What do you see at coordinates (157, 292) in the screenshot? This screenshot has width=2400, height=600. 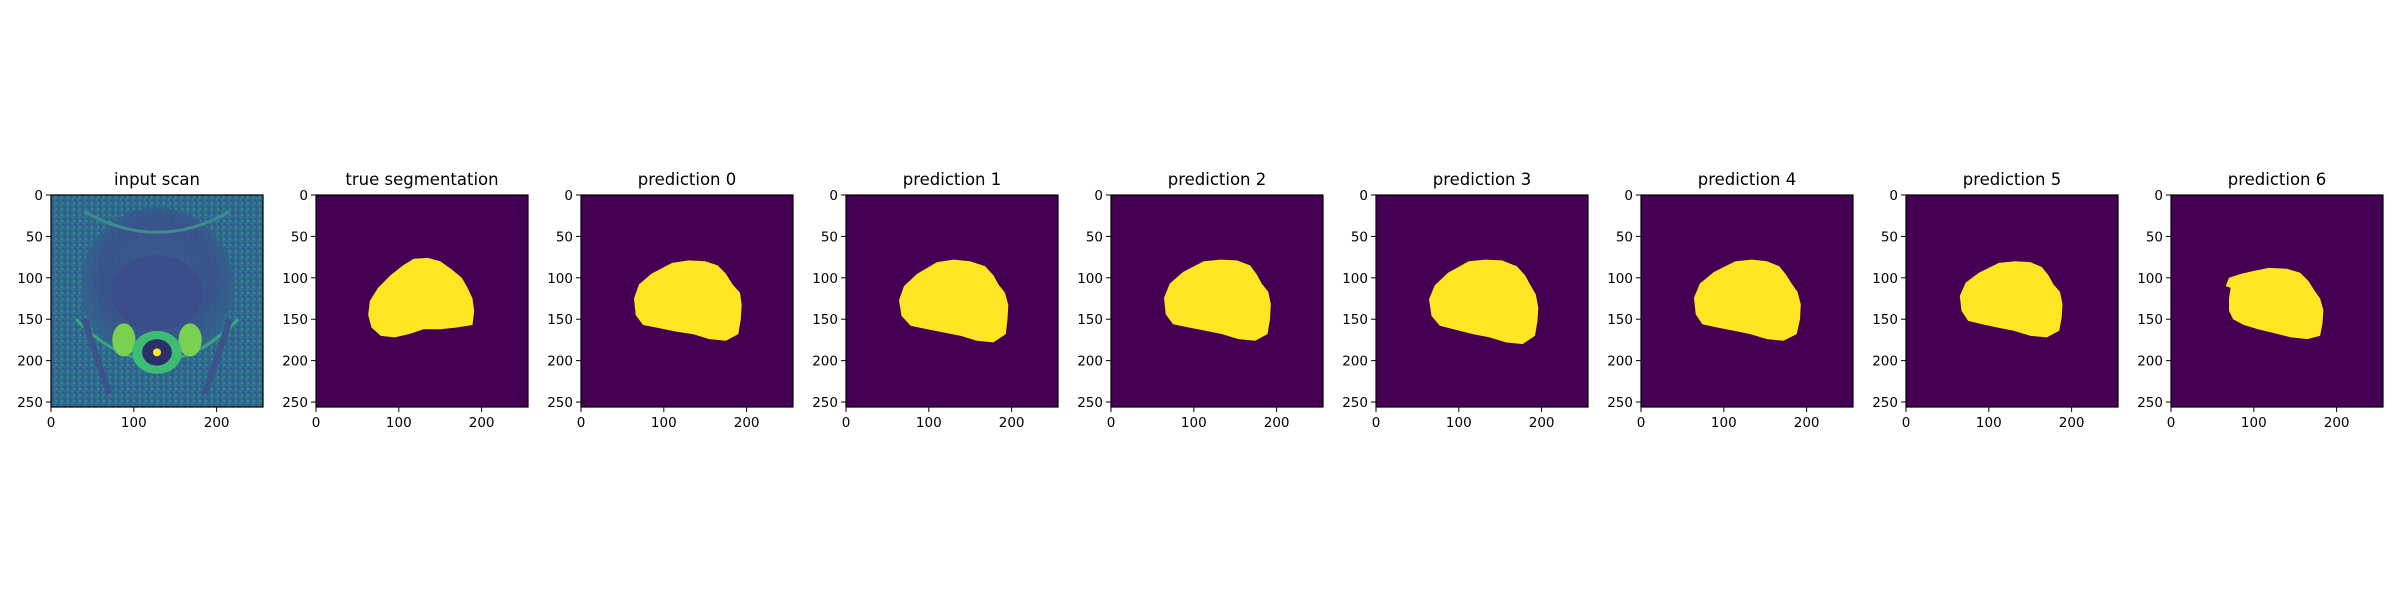 I see `scan-prostate` at bounding box center [157, 292].